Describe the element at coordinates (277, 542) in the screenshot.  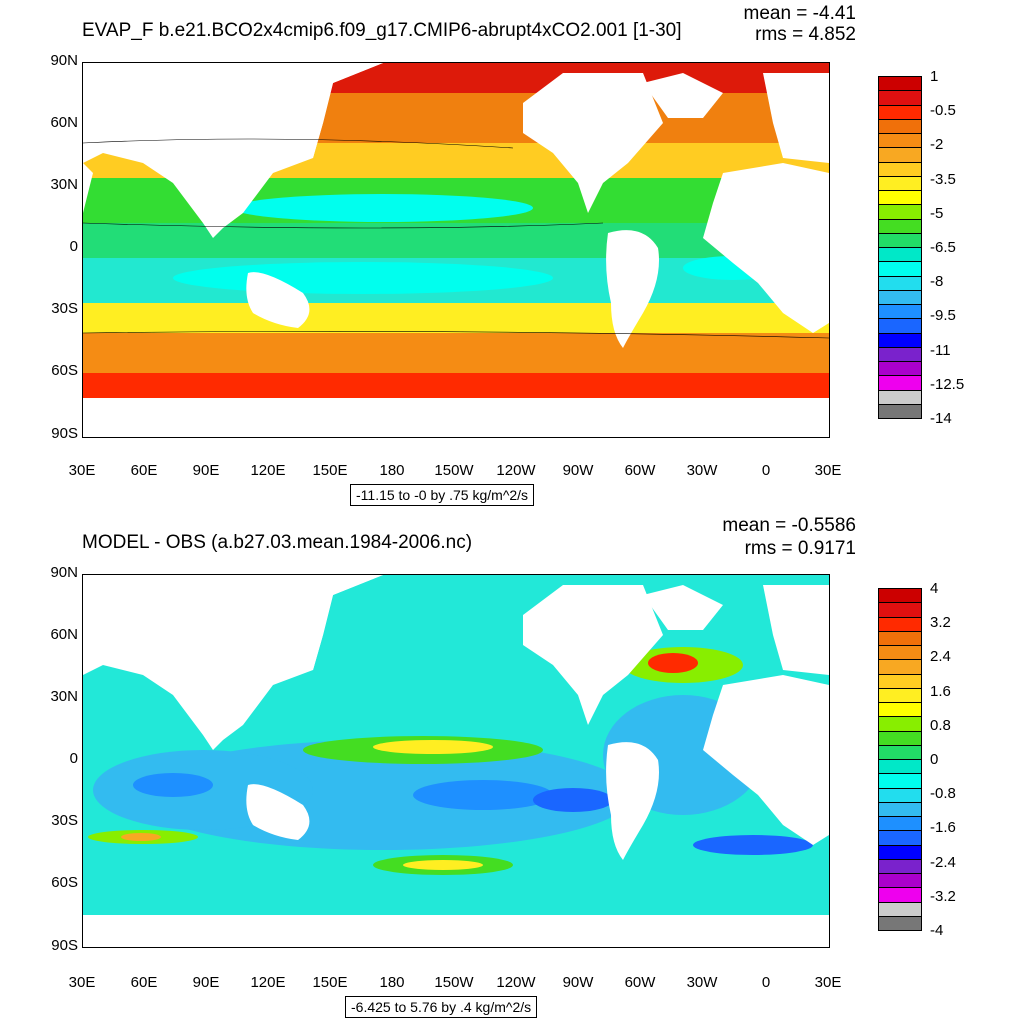
I see `bottom-map-title: MODEL - OBS (a.b27.03.mean.1984-2006.nc)` at that location.